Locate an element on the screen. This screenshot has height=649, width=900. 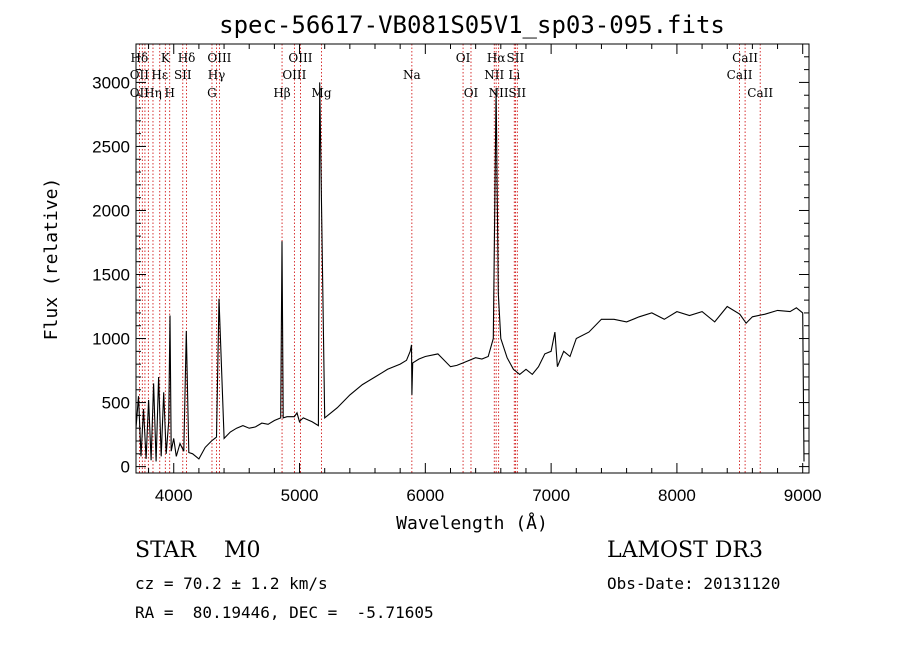
object-class-label: STAR M0 is located at coordinates (198, 550).